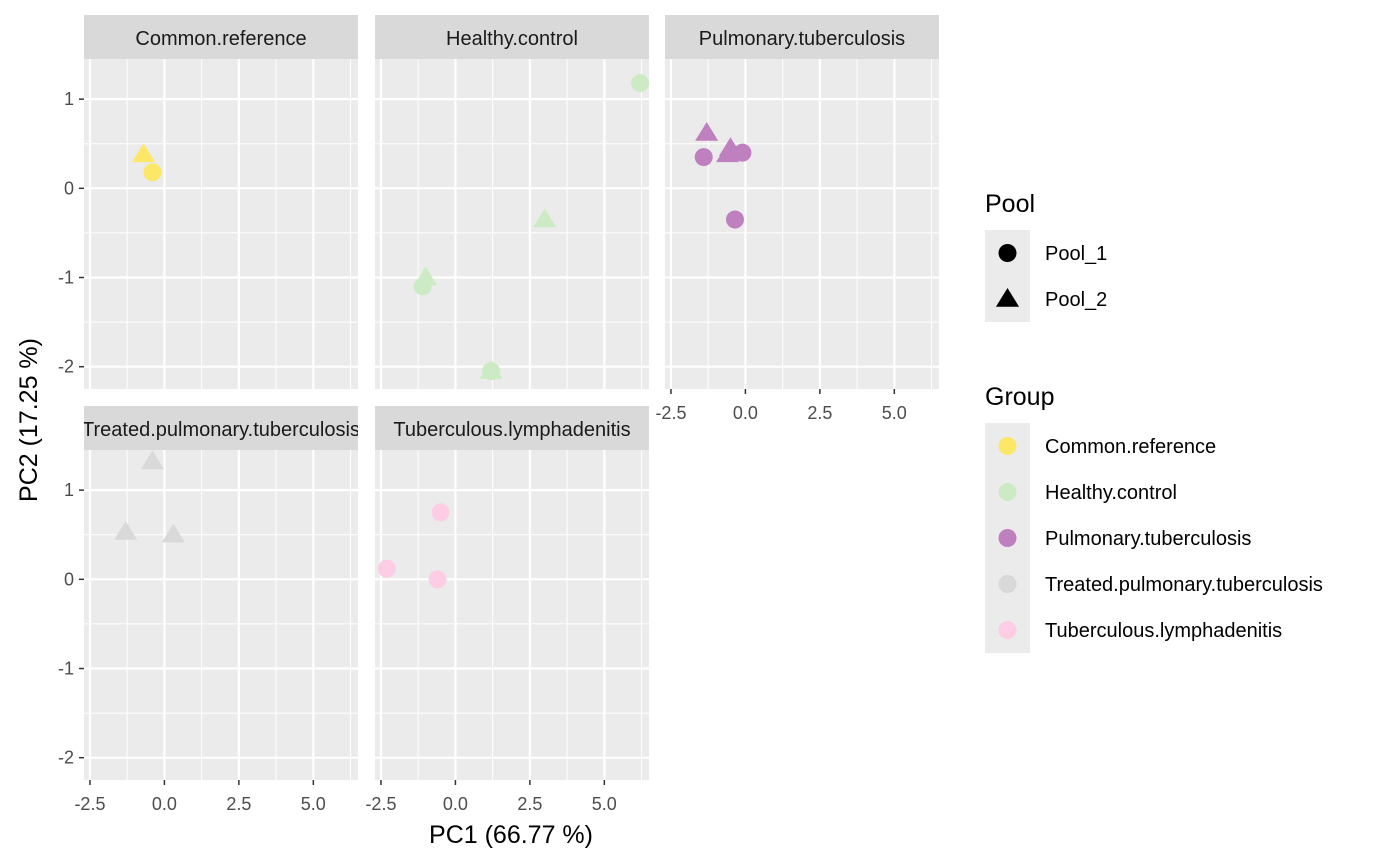 Image resolution: width=1400 pixels, height=865 pixels. What do you see at coordinates (1076, 300) in the screenshot?
I see `pool-legend-label: Pool_2` at bounding box center [1076, 300].